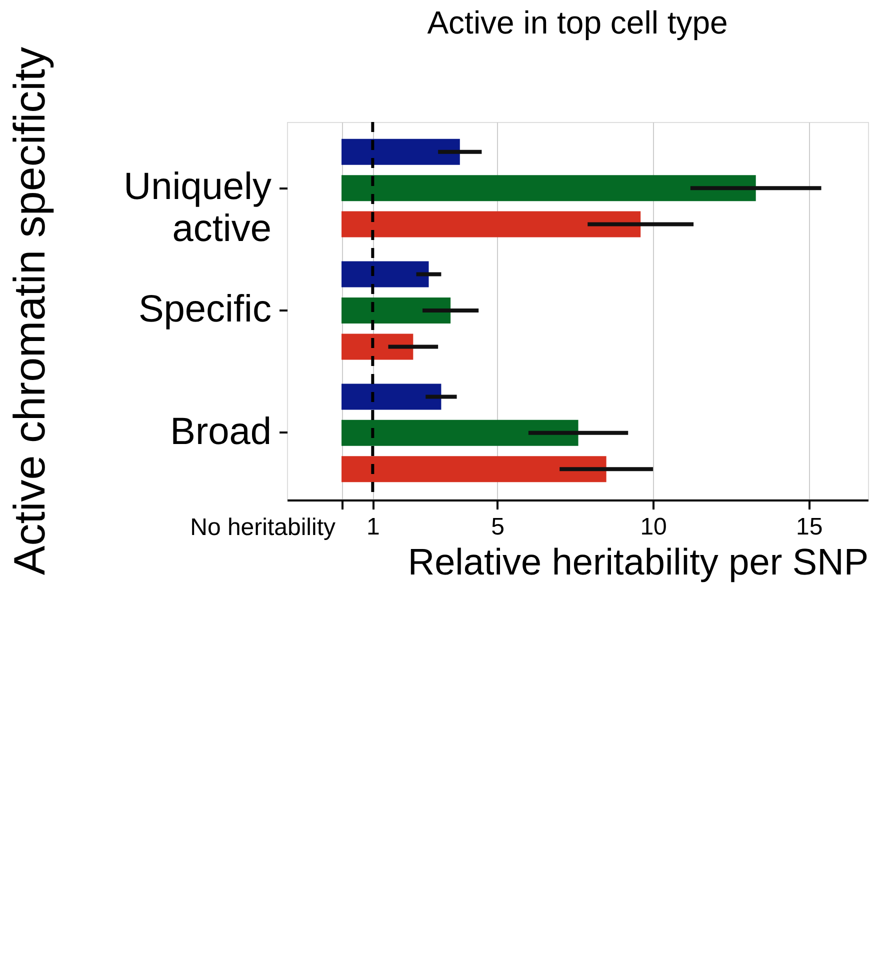 Image resolution: width=888 pixels, height=964 pixels. What do you see at coordinates (653, 527) in the screenshot?
I see `x-tick-label: 10` at bounding box center [653, 527].